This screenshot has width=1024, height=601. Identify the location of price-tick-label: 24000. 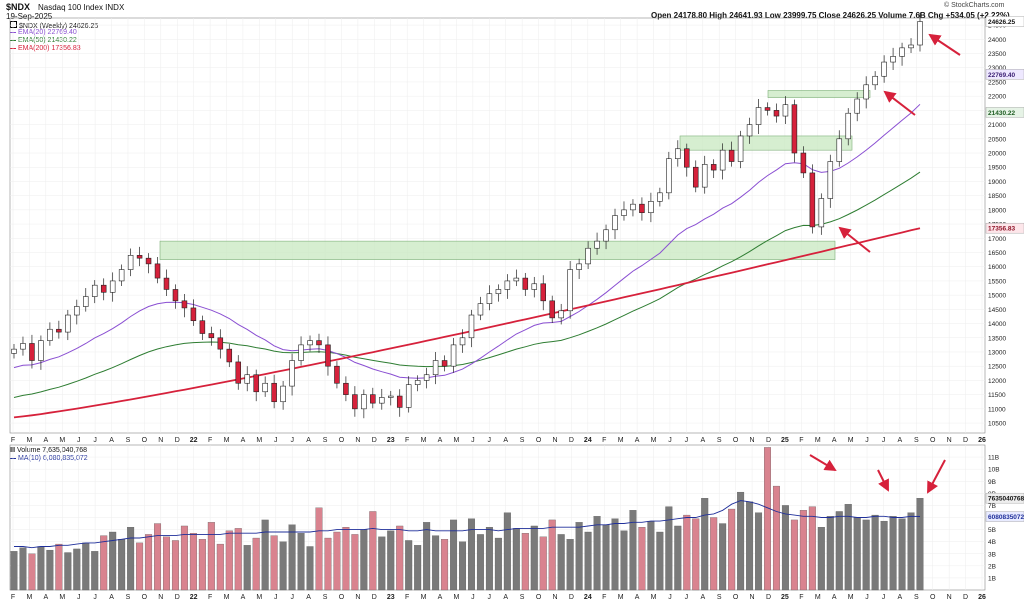
(997, 40).